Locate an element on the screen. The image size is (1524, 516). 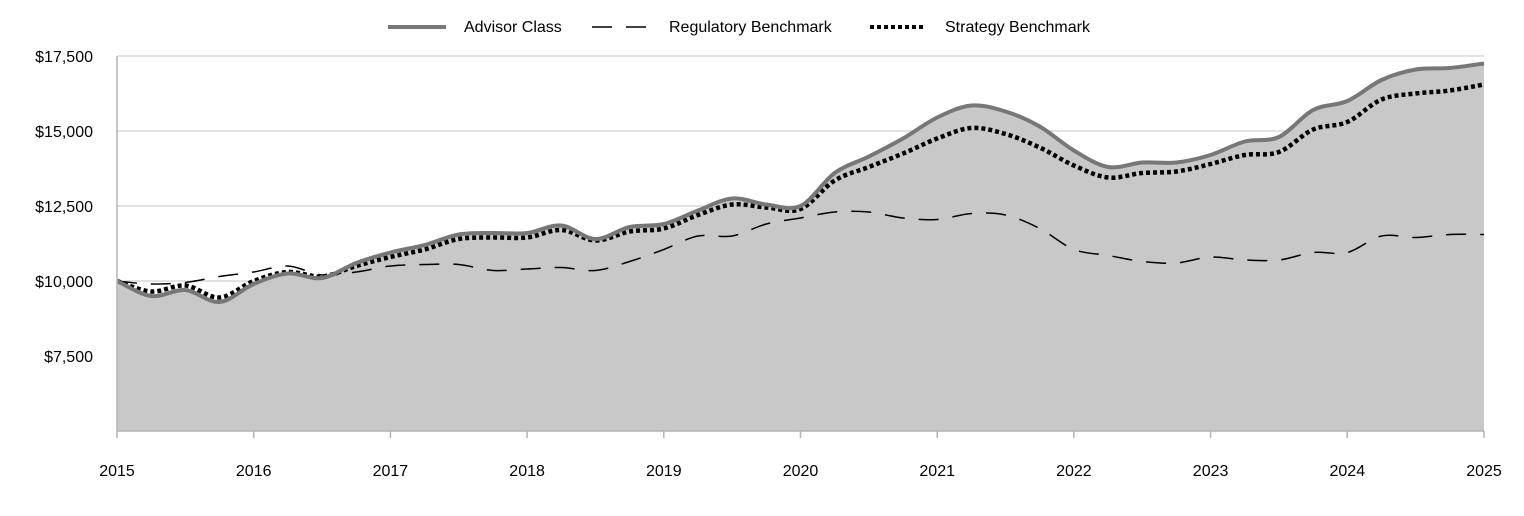
series-line-regulatory-benchmark is located at coordinates (800, 247).